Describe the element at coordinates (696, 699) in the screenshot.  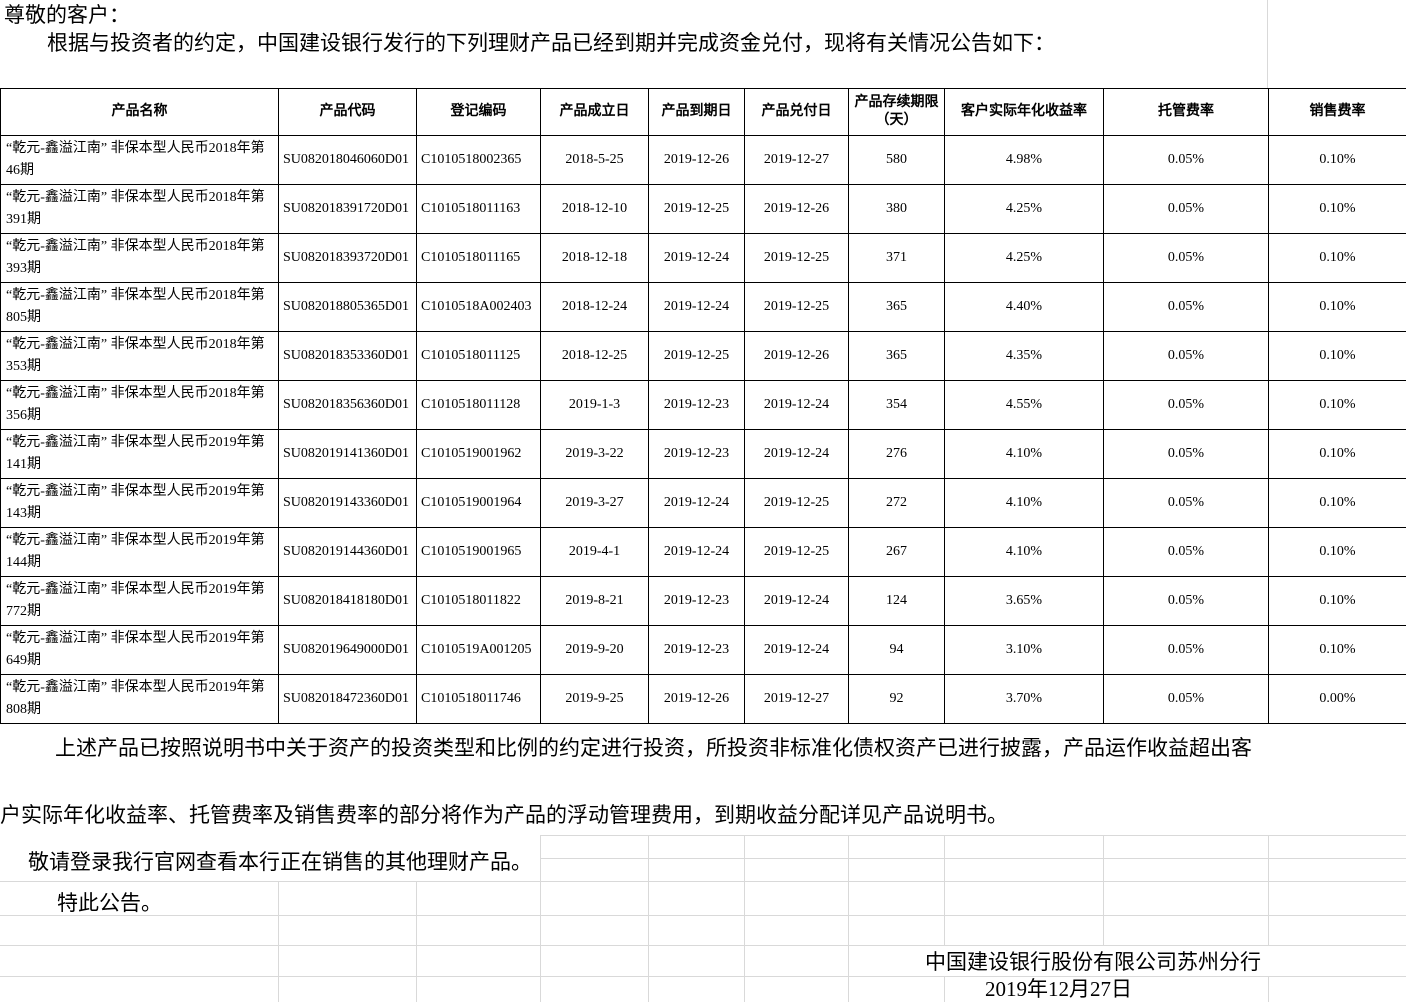
I see `cell-maturity-date: 2019-12-26` at that location.